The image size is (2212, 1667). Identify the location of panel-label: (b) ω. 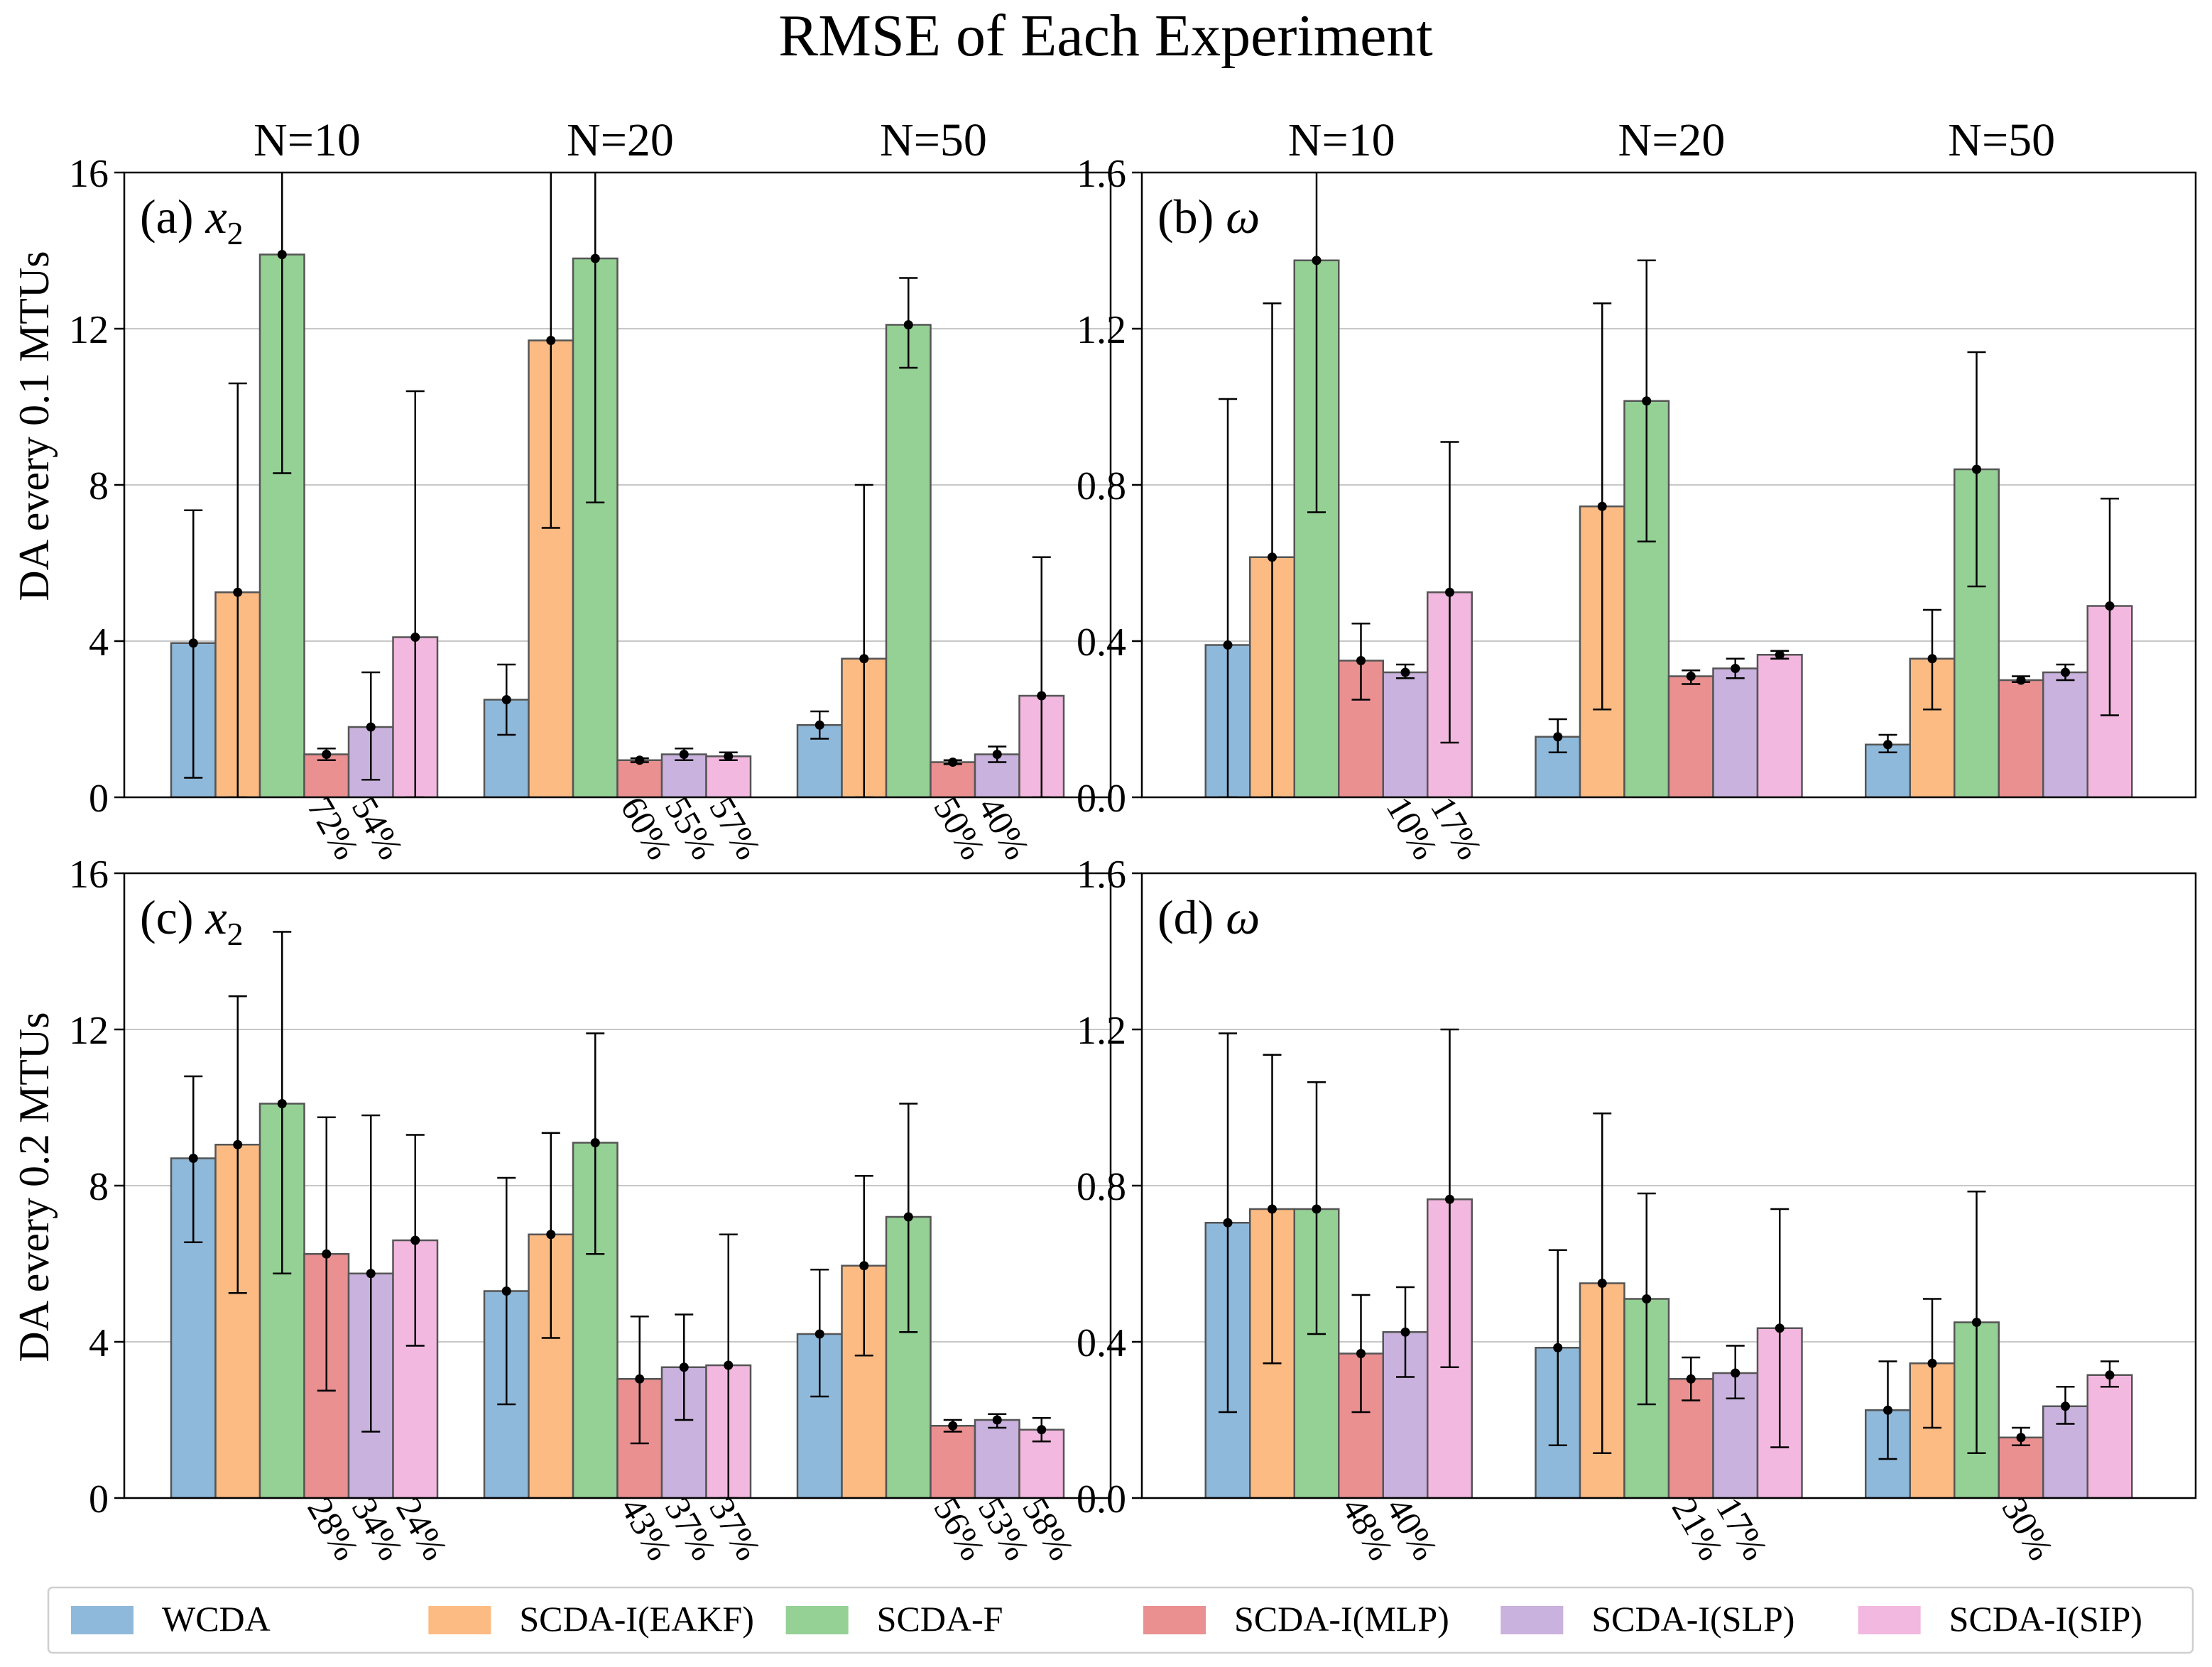
(1209, 217).